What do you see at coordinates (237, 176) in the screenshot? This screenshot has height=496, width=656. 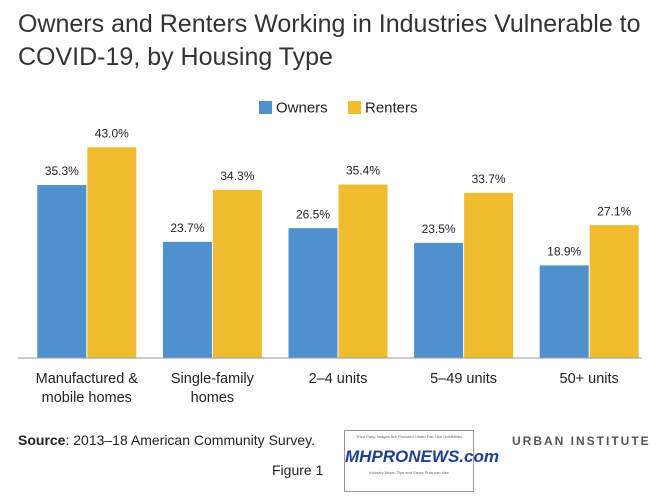 I see `value-label: 34.3%` at bounding box center [237, 176].